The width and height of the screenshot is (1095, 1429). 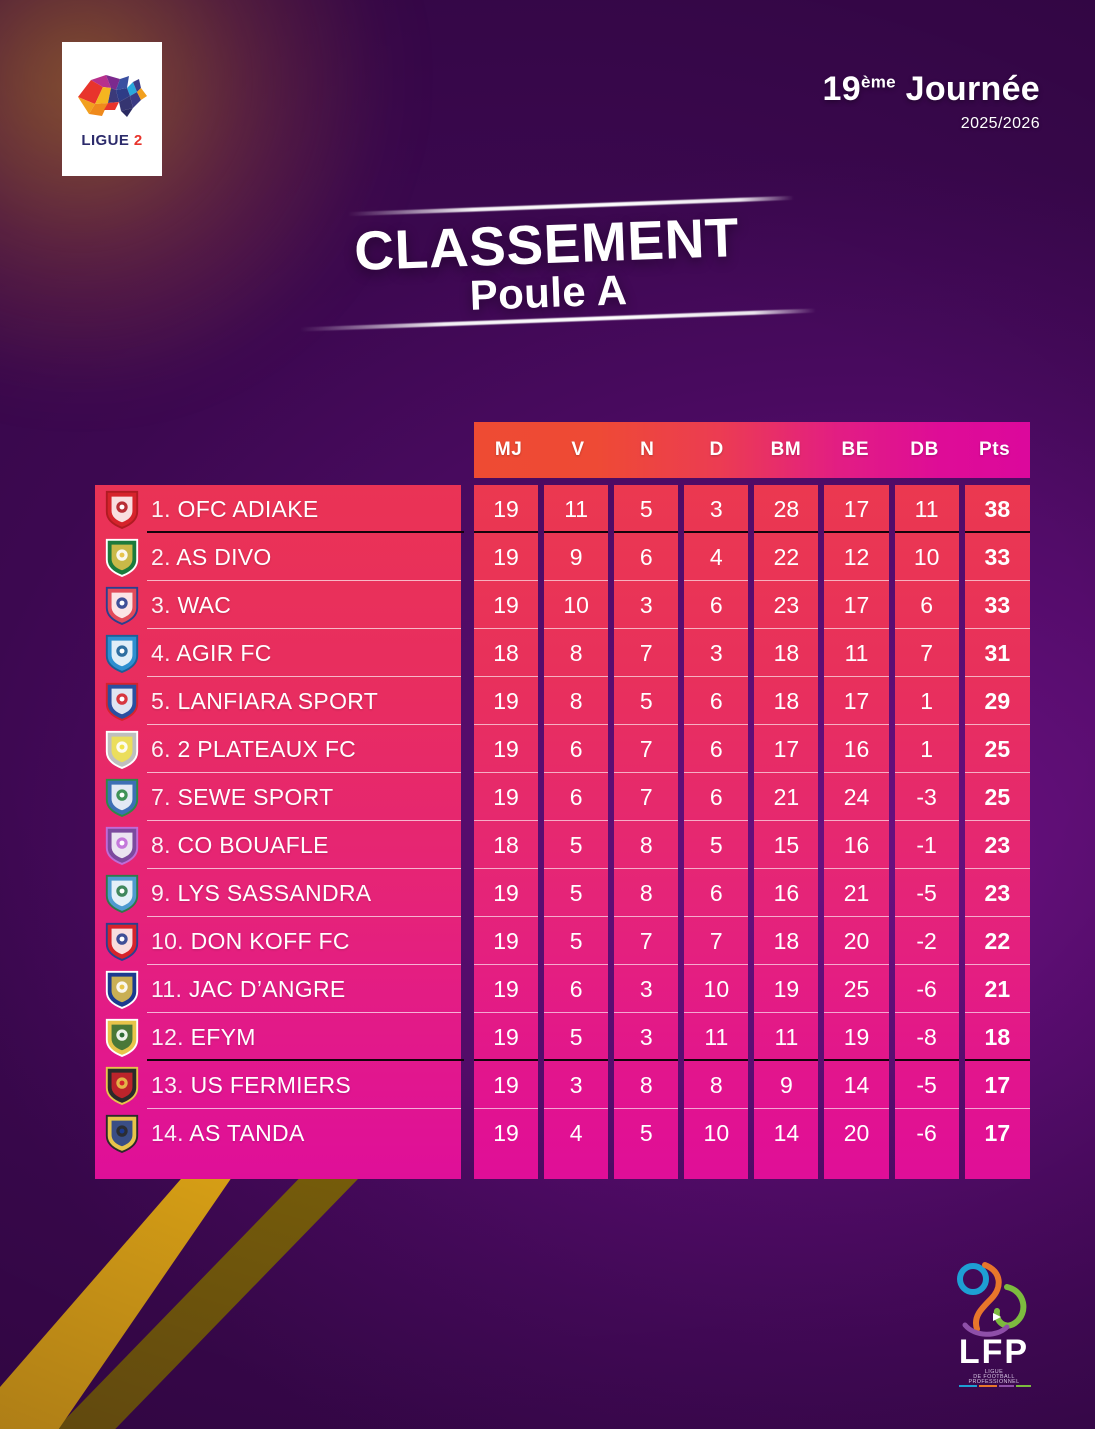 What do you see at coordinates (253, 844) in the screenshot?
I see `team-name: CO BOUAFLE` at bounding box center [253, 844].